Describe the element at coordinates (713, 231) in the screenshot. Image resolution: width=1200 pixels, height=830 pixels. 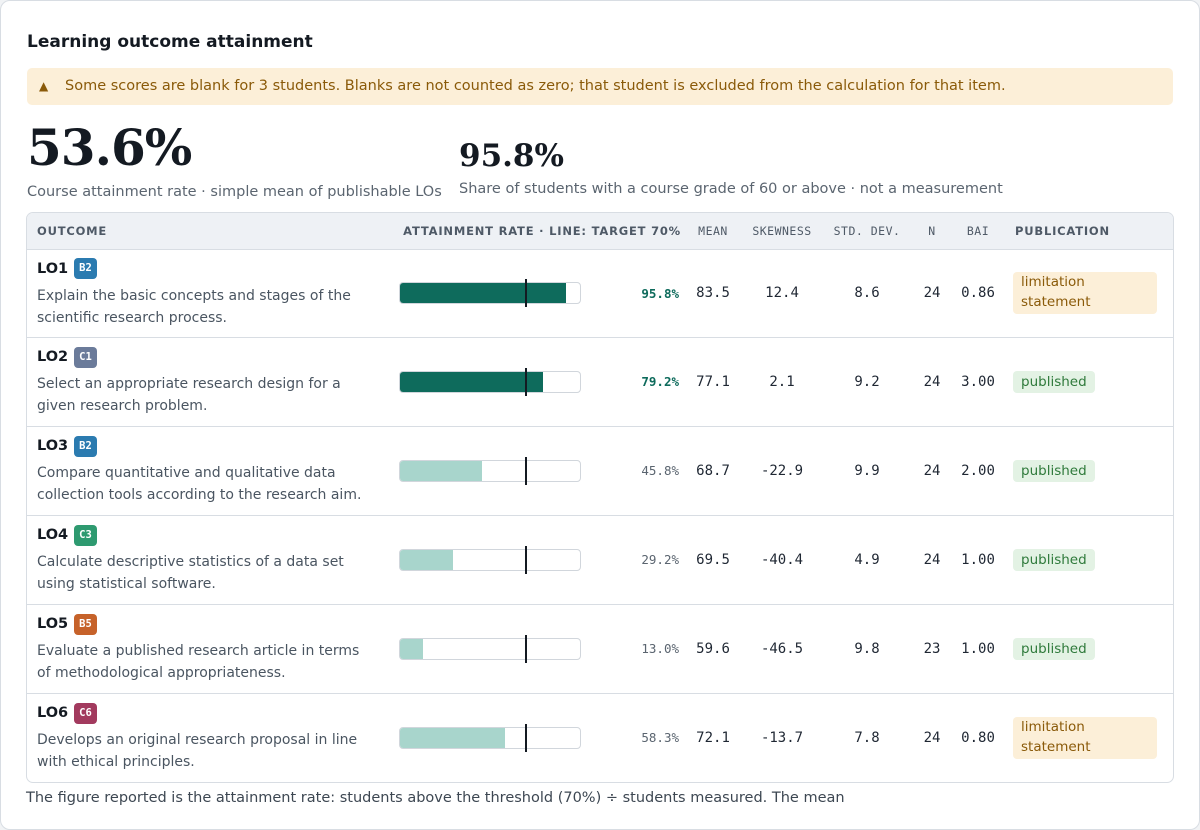
I see `header-mean: MEAN` at that location.